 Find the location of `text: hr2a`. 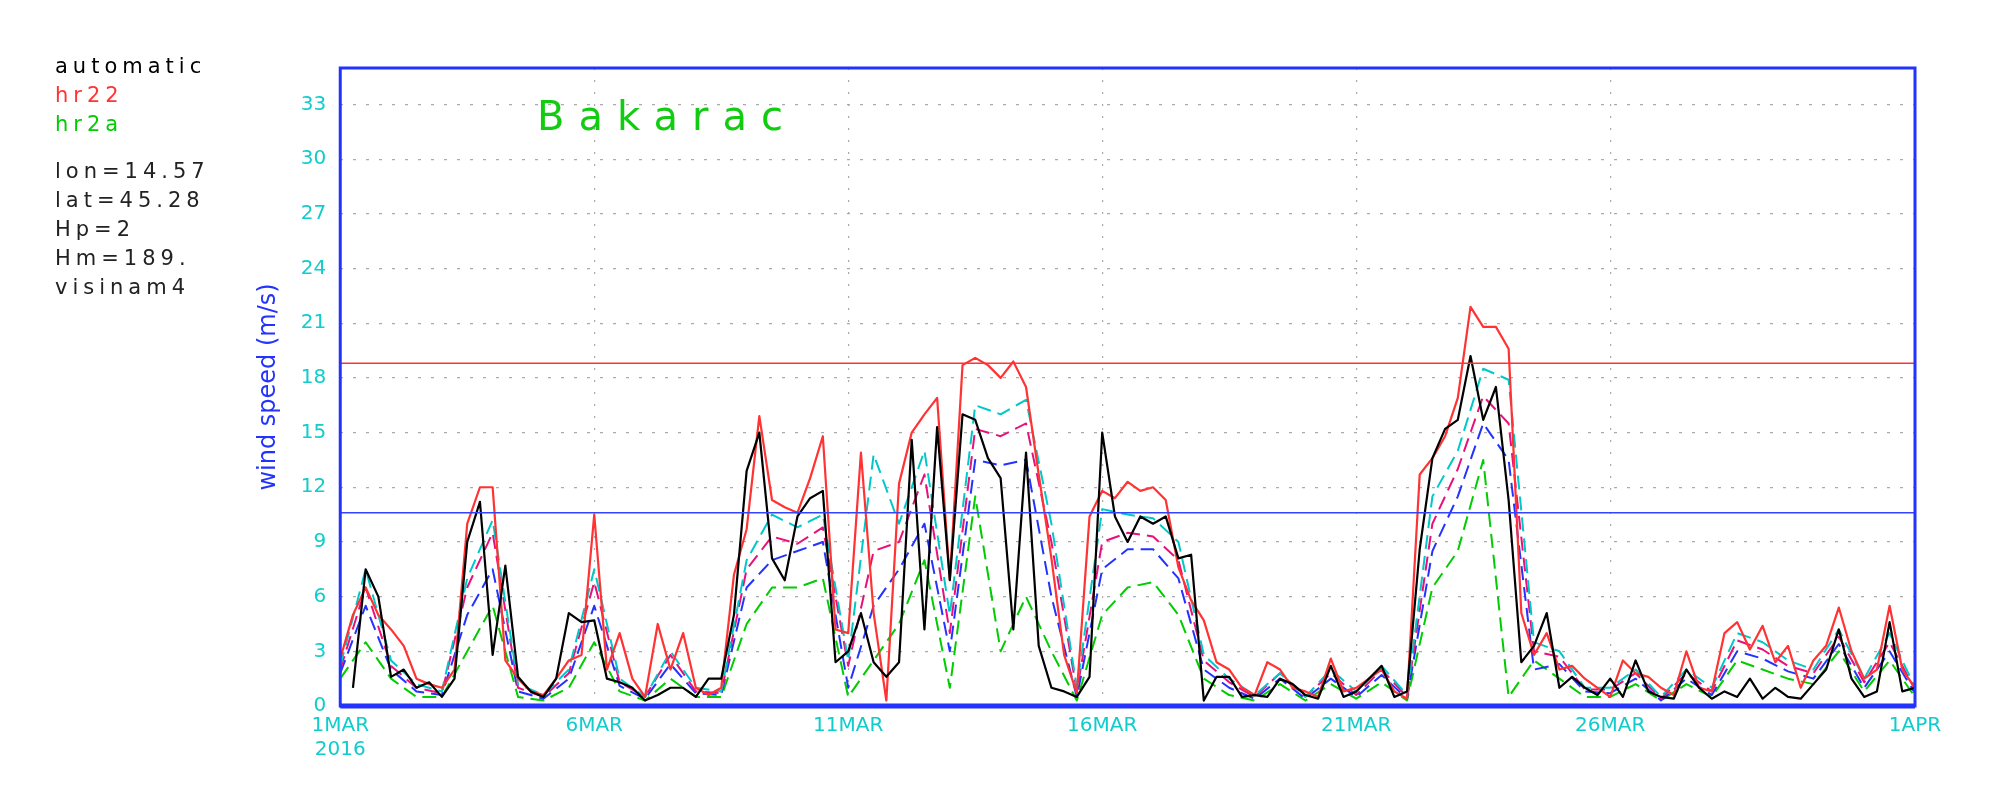

text: hr2a is located at coordinates (90, 124).